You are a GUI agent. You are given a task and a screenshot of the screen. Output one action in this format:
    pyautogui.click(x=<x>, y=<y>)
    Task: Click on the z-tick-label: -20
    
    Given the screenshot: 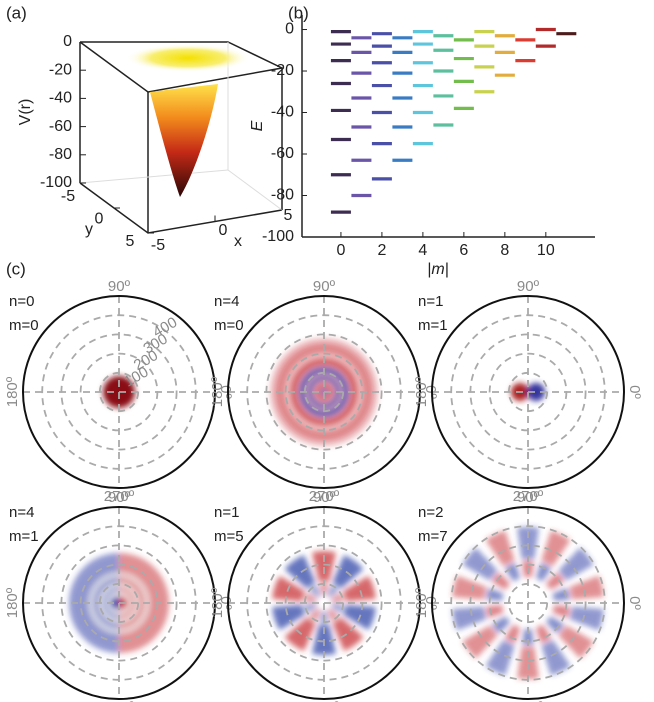 What is the action you would take?
    pyautogui.click(x=60, y=69)
    